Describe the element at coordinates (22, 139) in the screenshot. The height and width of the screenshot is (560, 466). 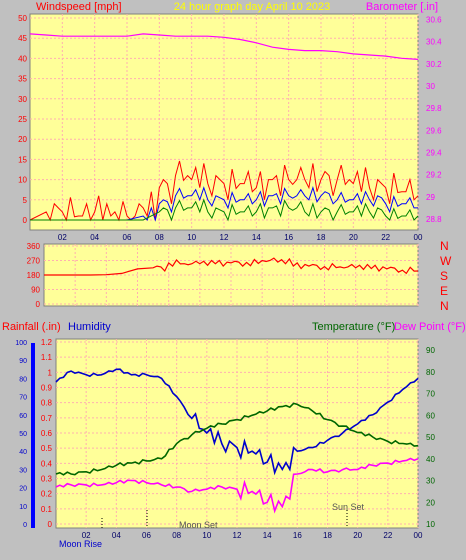
I see `wind-tick-label: 20` at that location.